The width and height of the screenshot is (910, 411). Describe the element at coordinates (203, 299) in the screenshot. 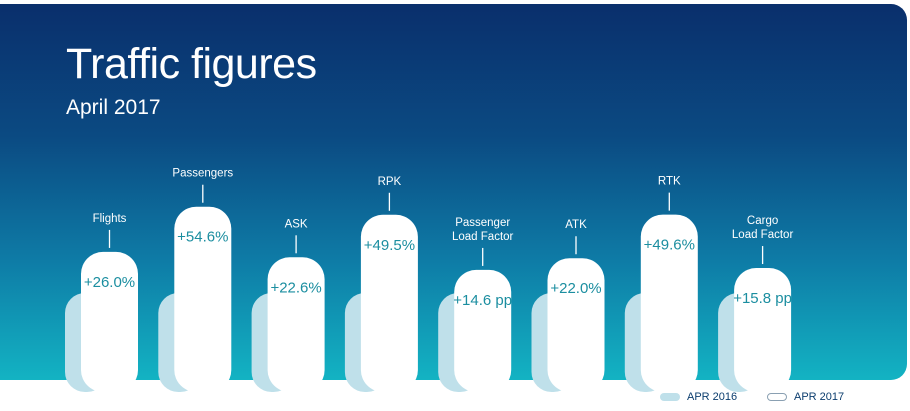

I see `bar-apr-2017-passengers` at that location.